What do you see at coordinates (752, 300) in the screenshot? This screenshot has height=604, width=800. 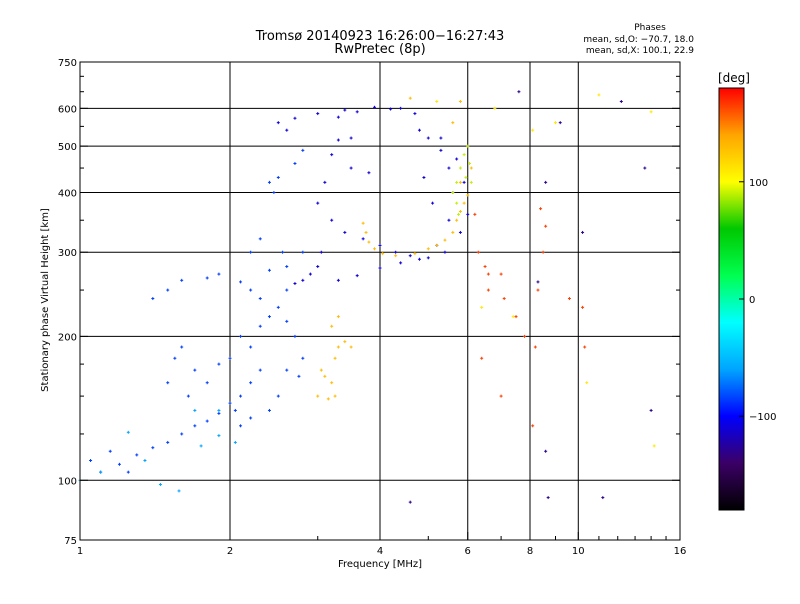 I see `colorbar-tick-label: 0` at bounding box center [752, 300].